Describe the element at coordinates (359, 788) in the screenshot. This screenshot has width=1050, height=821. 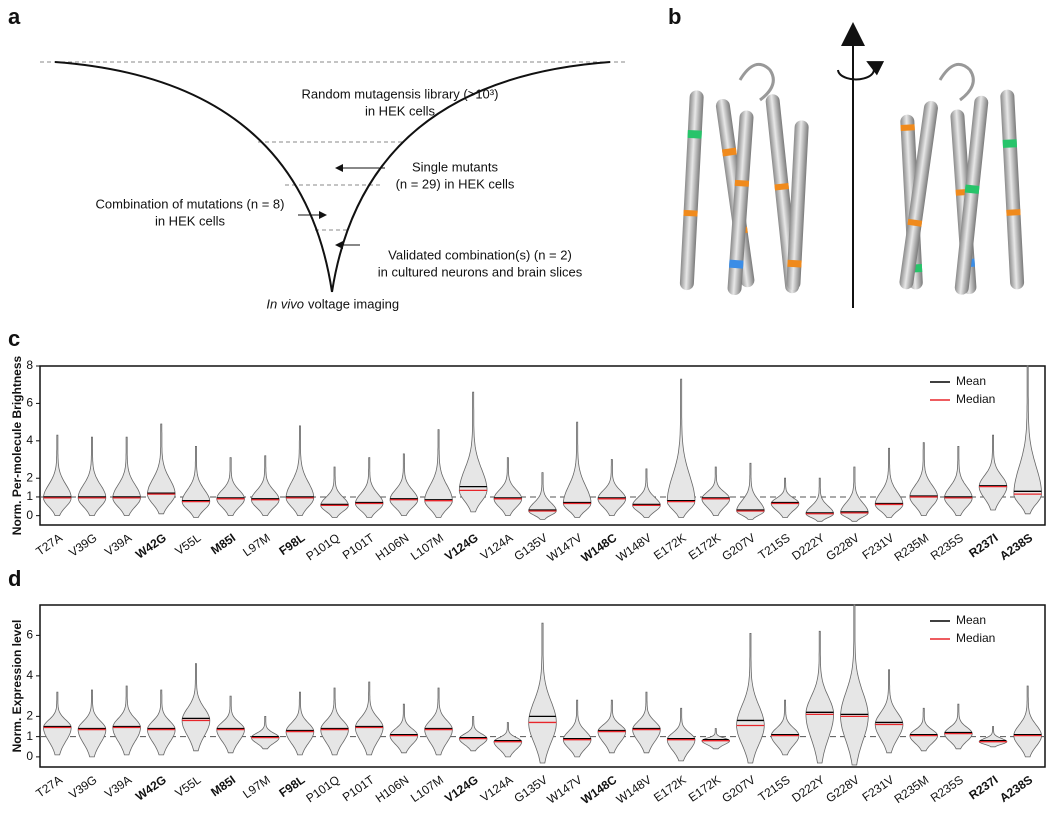
I see `x-tick-label: P101T` at that location.